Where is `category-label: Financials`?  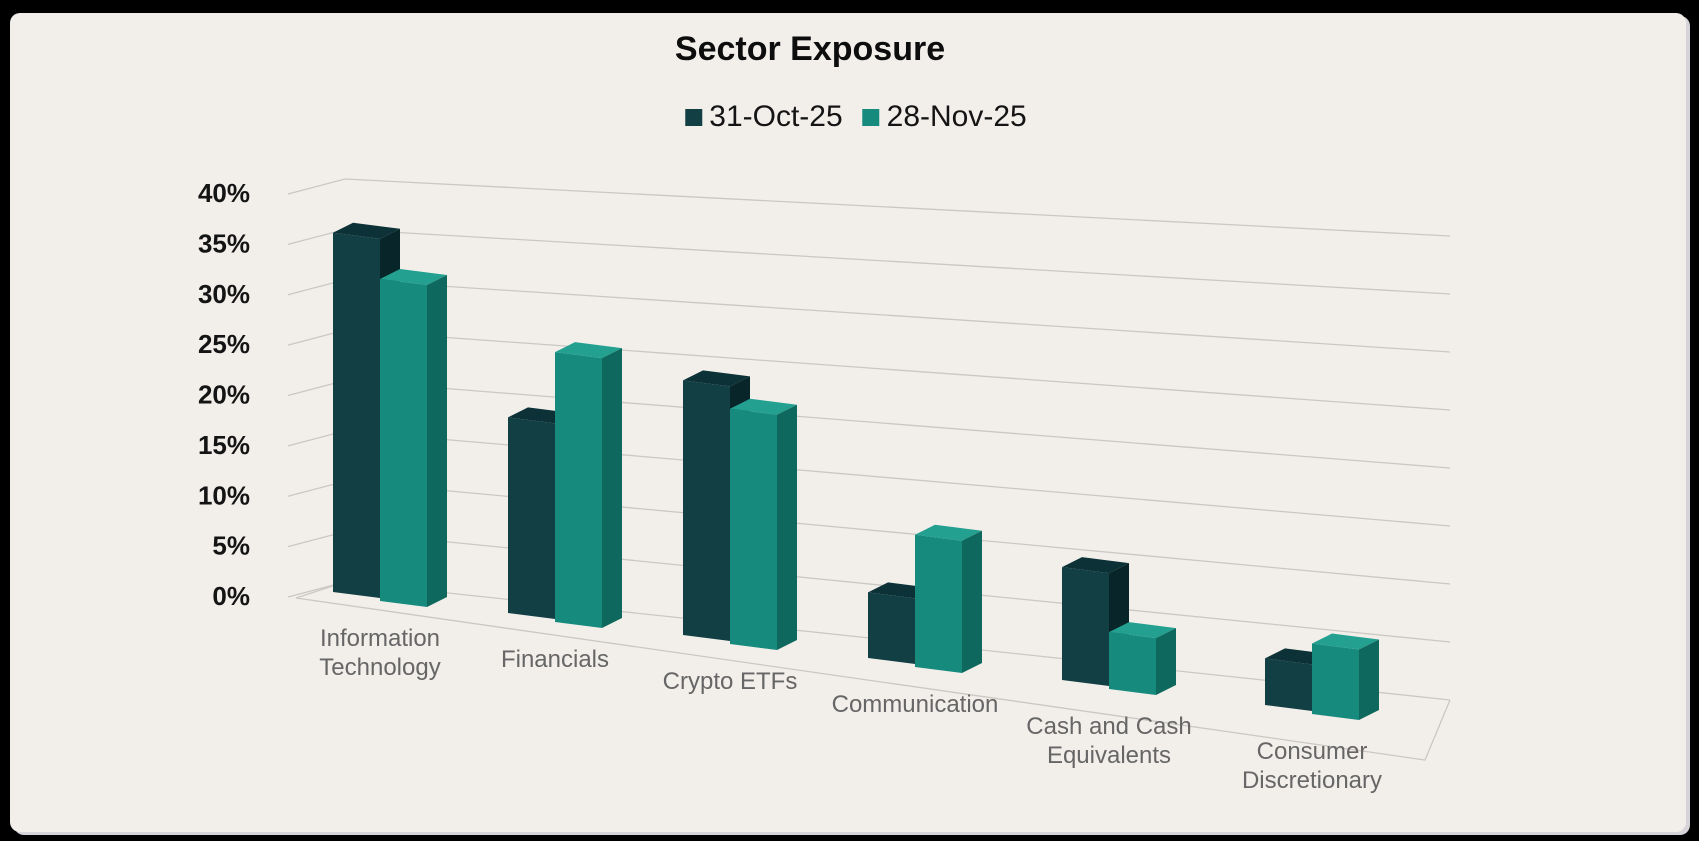
category-label: Financials is located at coordinates (555, 659).